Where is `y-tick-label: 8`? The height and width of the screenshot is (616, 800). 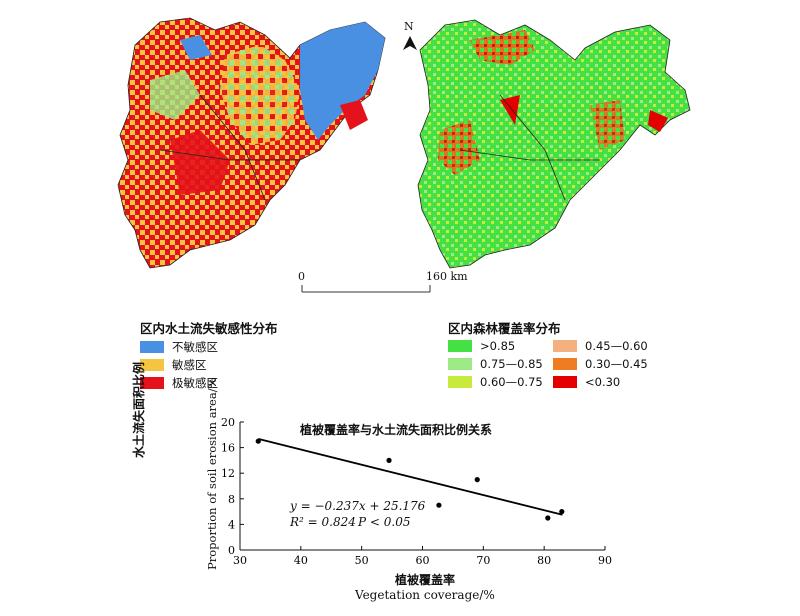
y-tick-label: 8 is located at coordinates (231, 499).